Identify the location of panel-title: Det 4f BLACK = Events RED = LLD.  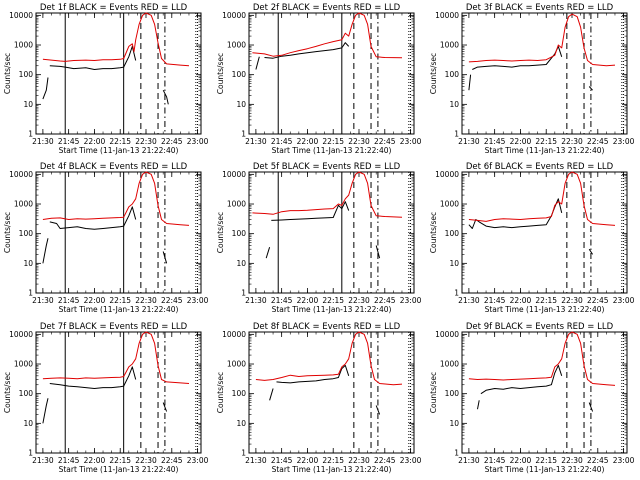
(114, 167).